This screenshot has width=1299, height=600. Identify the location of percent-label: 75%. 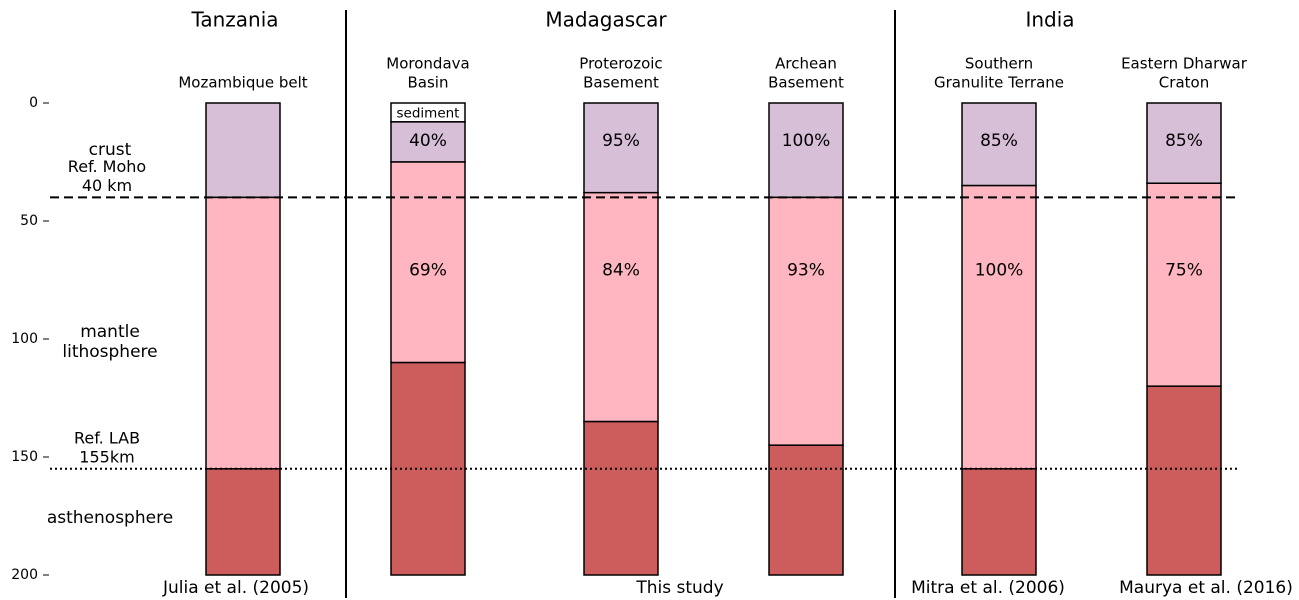
(1184, 271).